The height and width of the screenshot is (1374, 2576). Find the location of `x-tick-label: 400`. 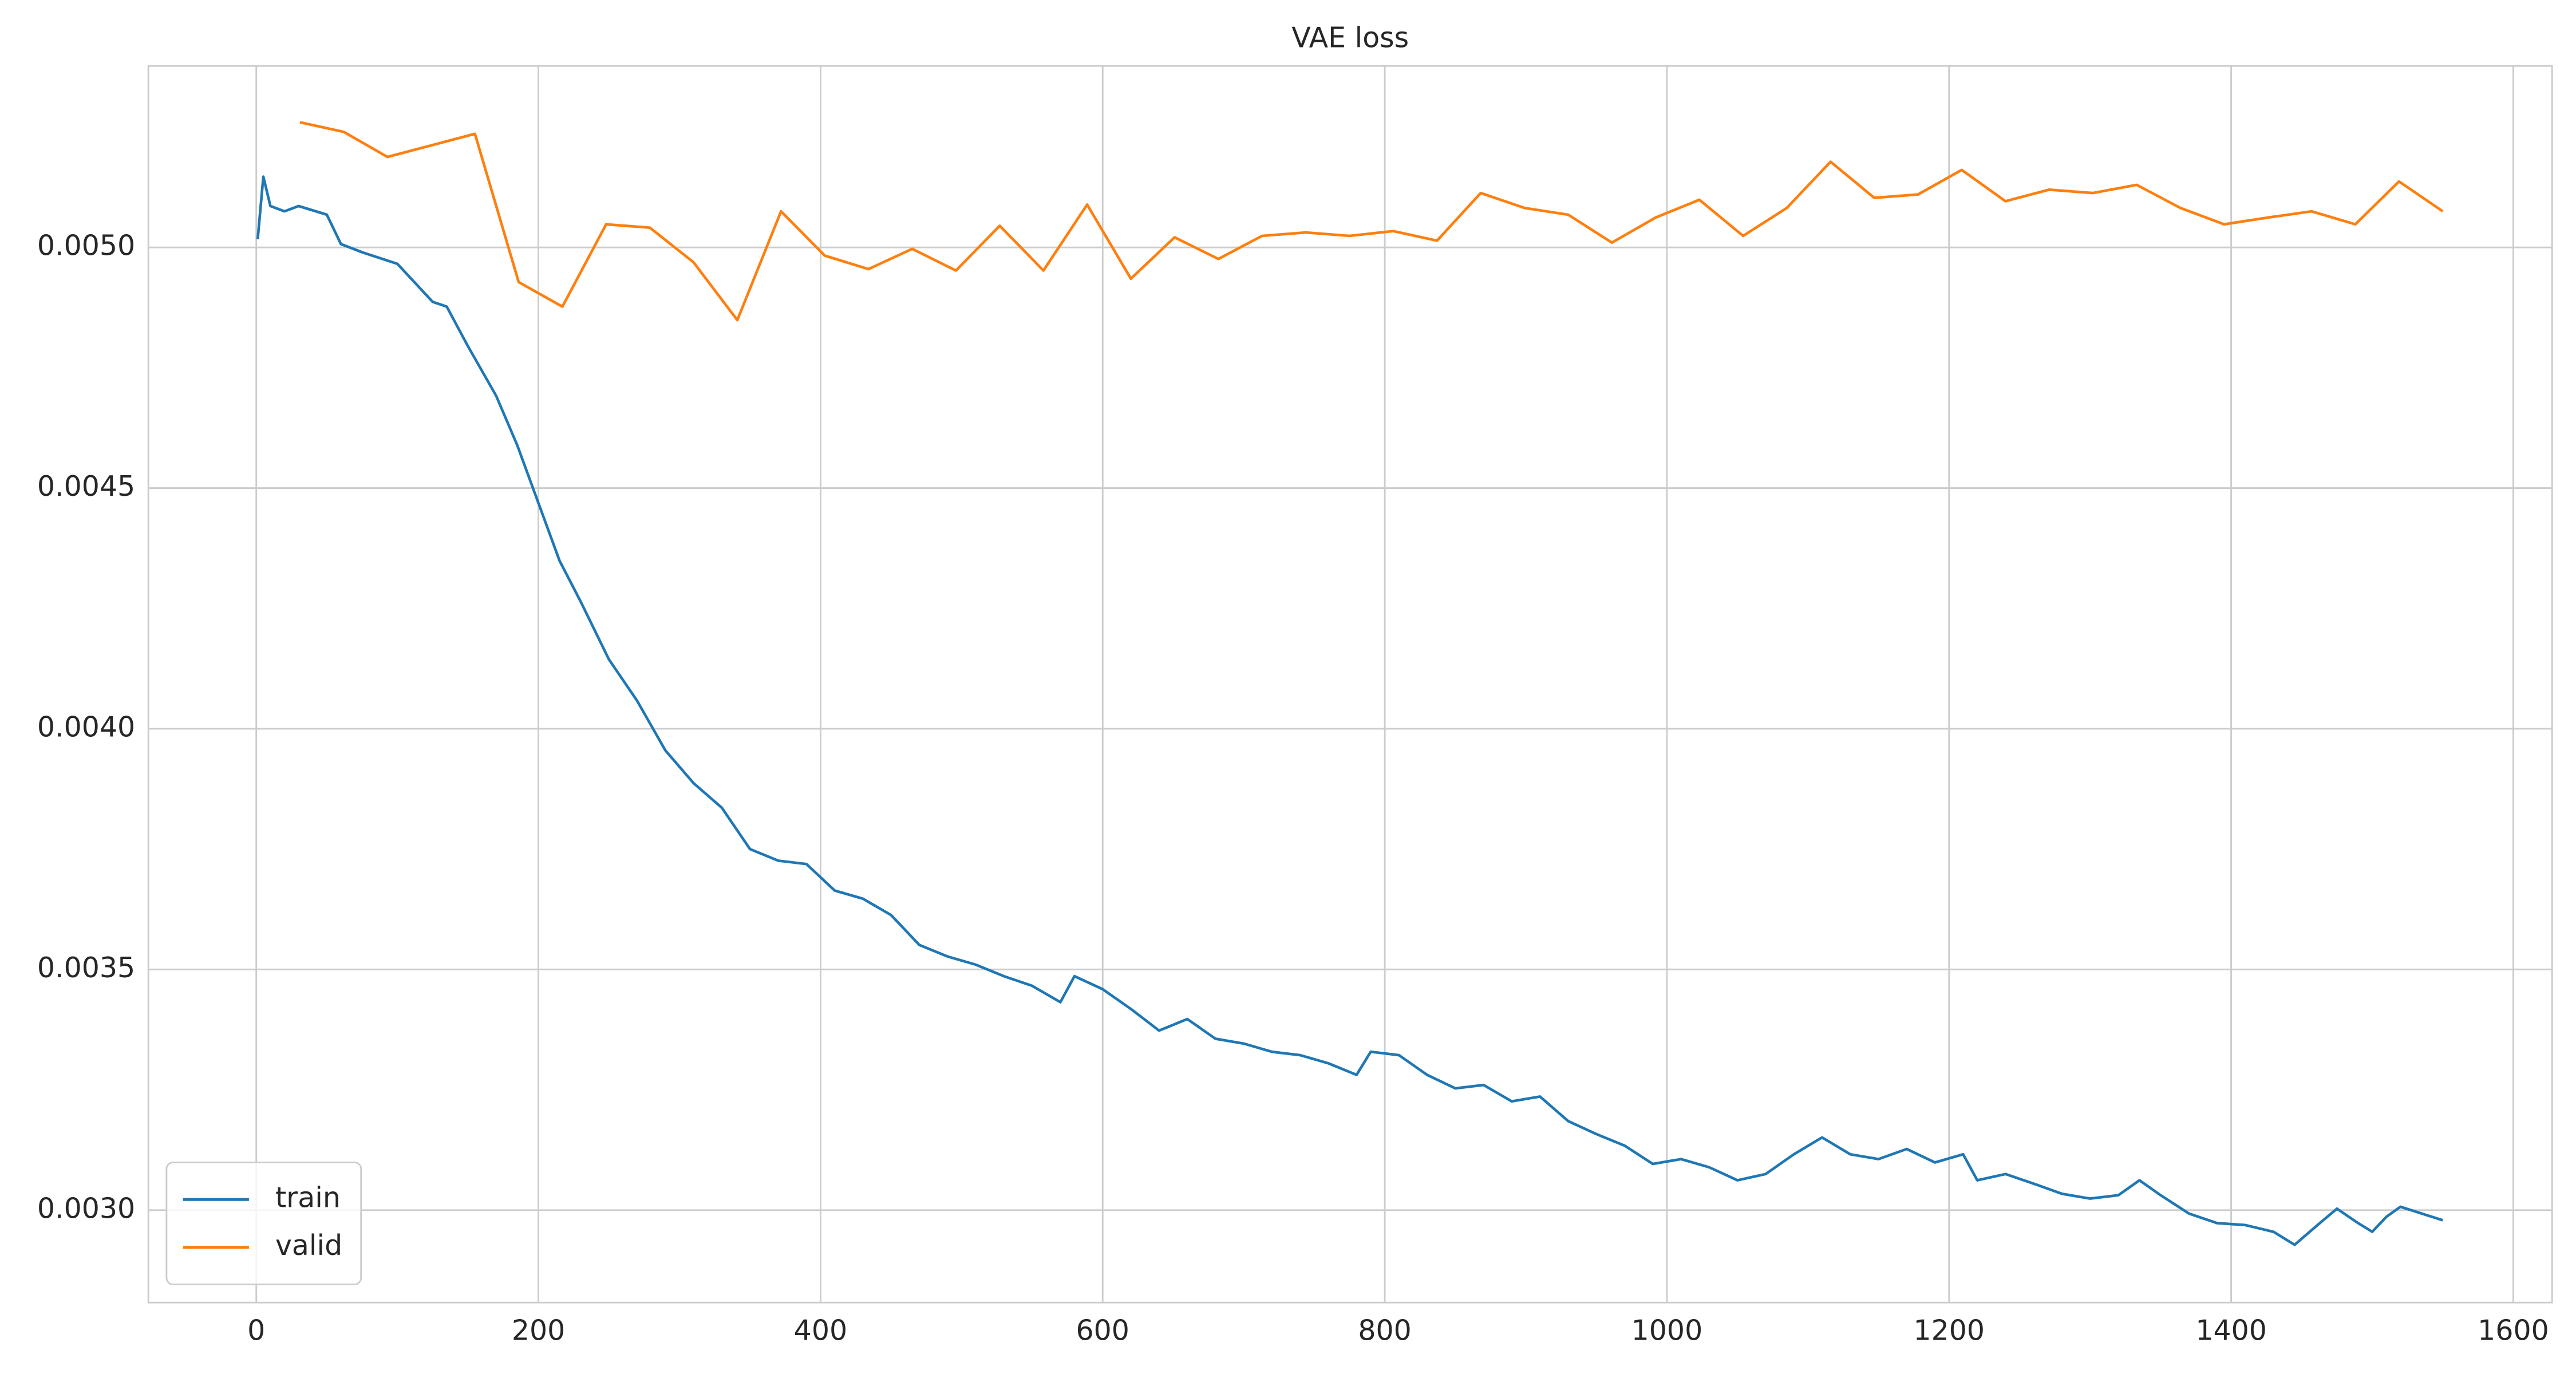

x-tick-label: 400 is located at coordinates (820, 1330).